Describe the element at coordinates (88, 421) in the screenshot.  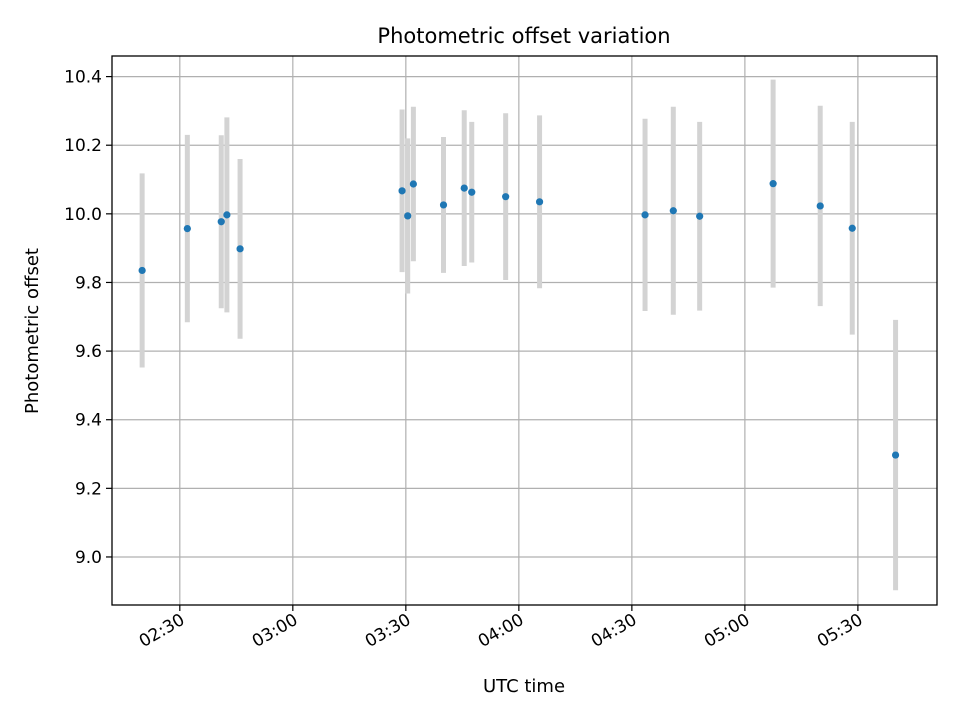
I see `y-tick-label: 9.4` at that location.